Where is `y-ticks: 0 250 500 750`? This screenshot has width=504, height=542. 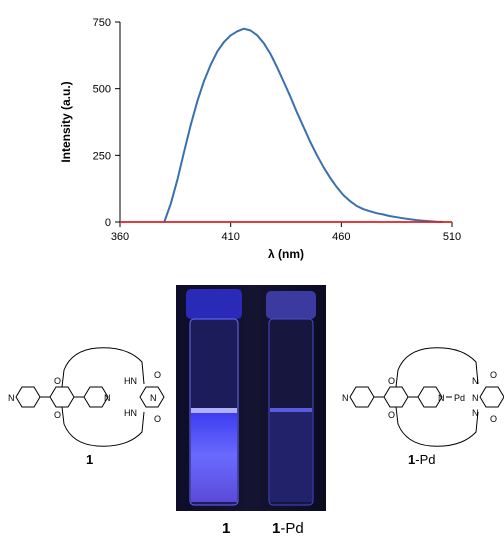 y-ticks: 0 250 500 750 is located at coordinates (106, 123).